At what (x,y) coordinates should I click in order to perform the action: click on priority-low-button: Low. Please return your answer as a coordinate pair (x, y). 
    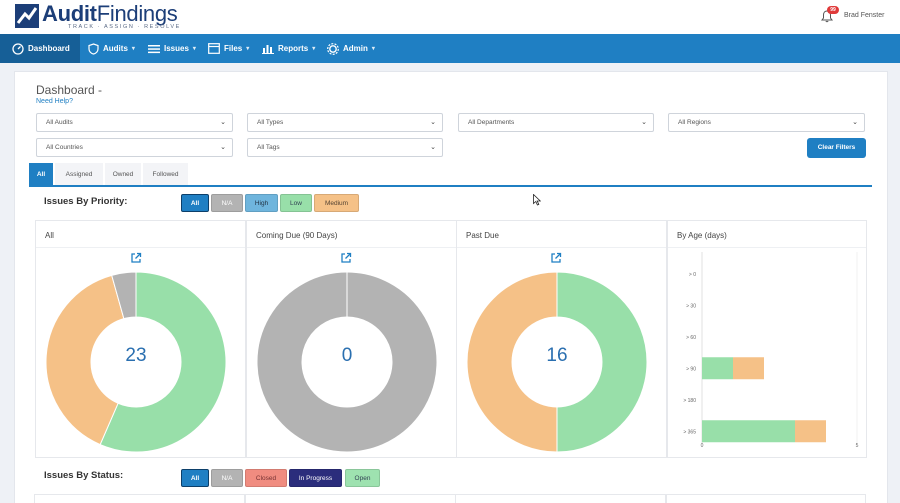
    Looking at the image, I should click on (296, 203).